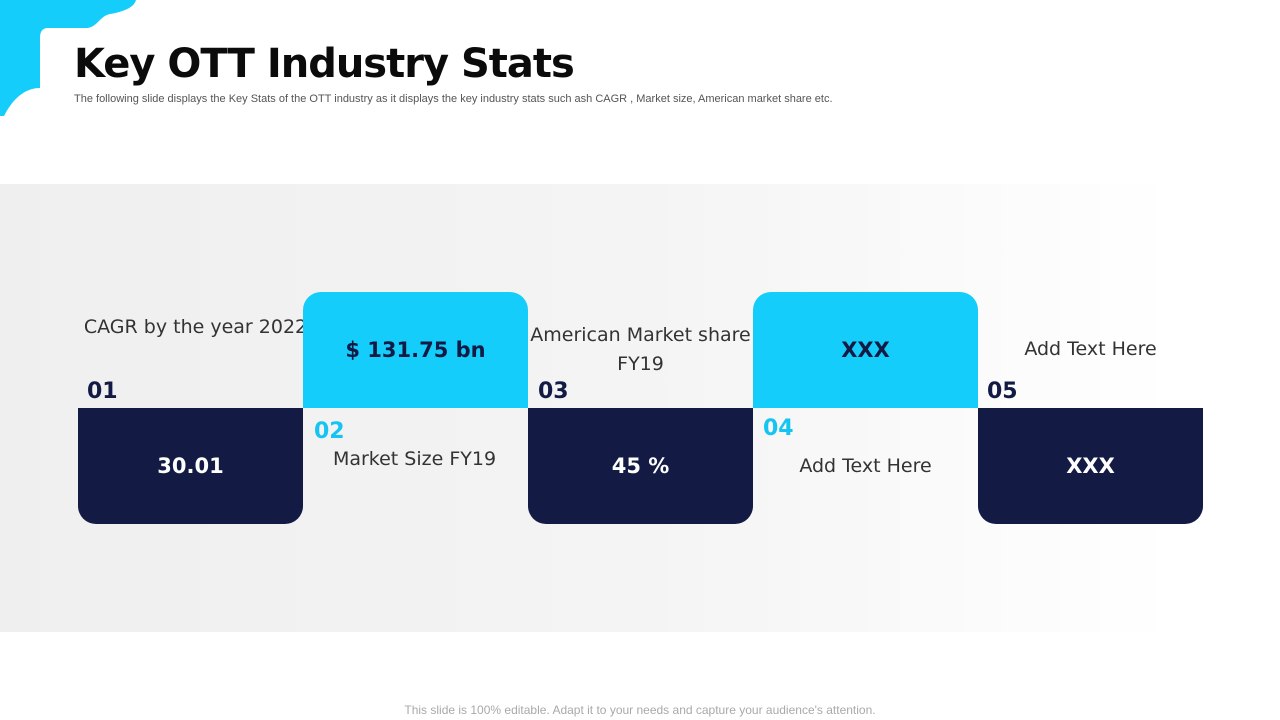  What do you see at coordinates (329, 431) in the screenshot?
I see `stat-number-02: 02` at bounding box center [329, 431].